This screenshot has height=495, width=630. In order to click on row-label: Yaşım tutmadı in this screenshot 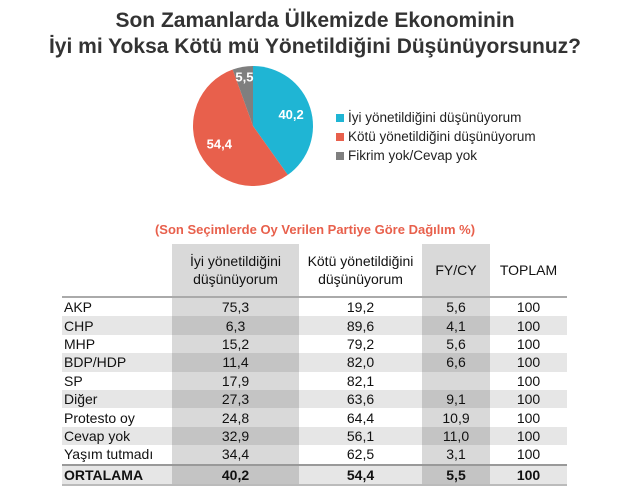, I will do `click(109, 454)`.